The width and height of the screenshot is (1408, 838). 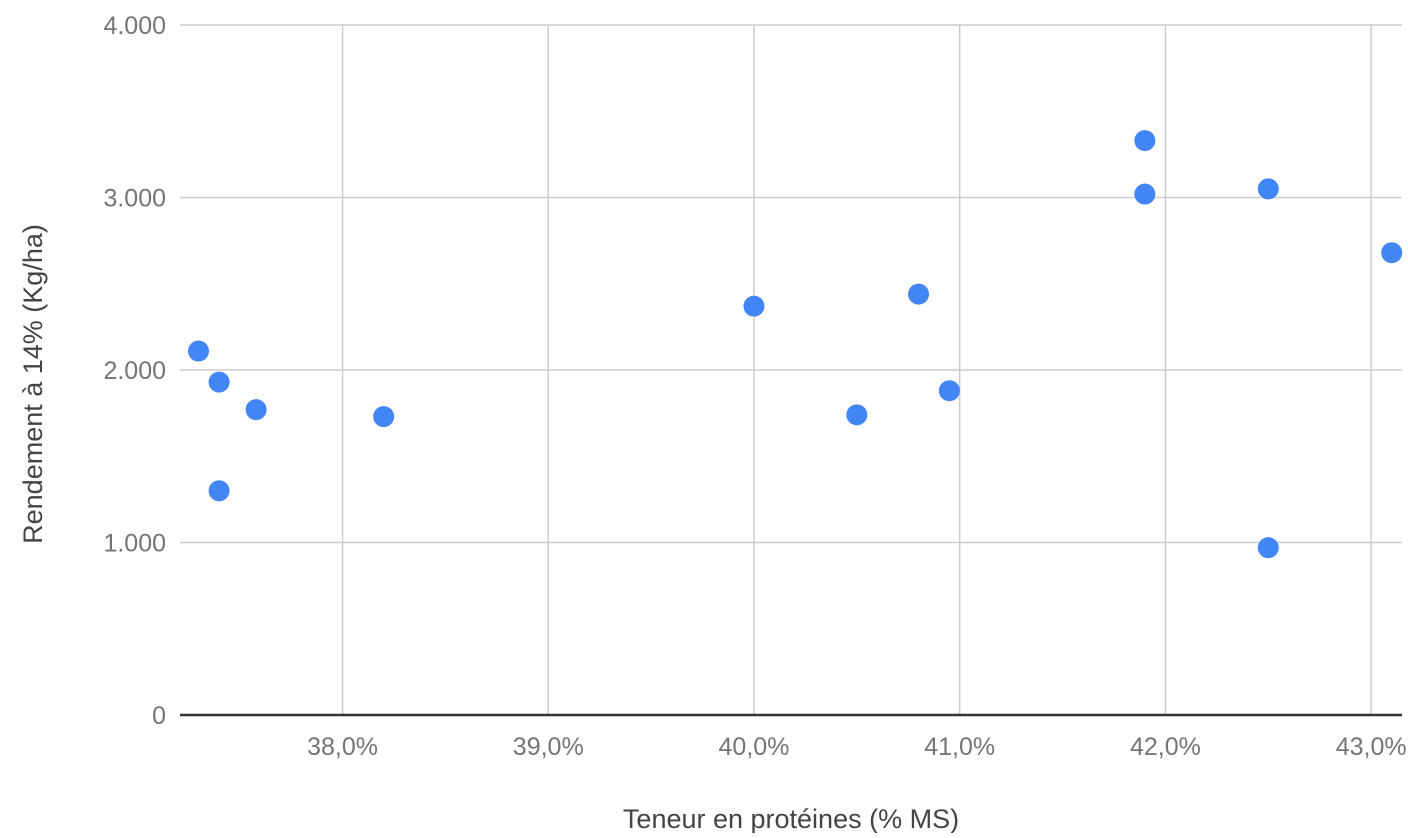 I want to click on x-tick-label: 38,0%, so click(x=342, y=747).